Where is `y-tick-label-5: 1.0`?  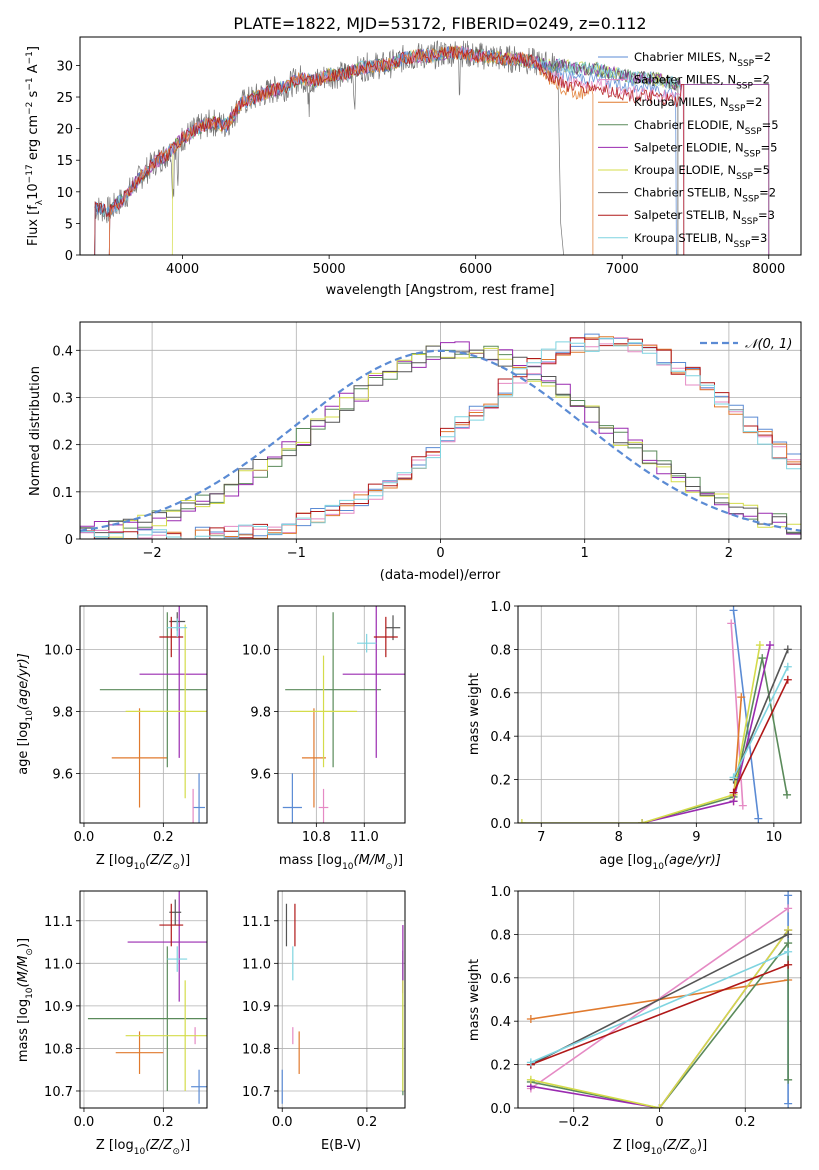 y-tick-label-5: 1.0 is located at coordinates (500, 607).